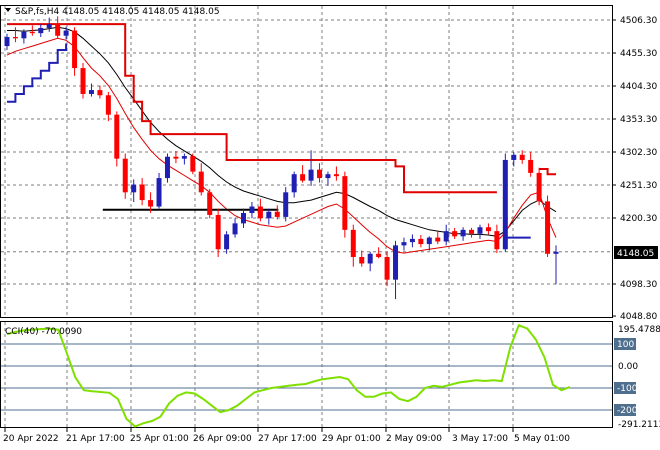 This screenshot has width=660, height=450. I want to click on cci-level-tag: -100, so click(627, 389).